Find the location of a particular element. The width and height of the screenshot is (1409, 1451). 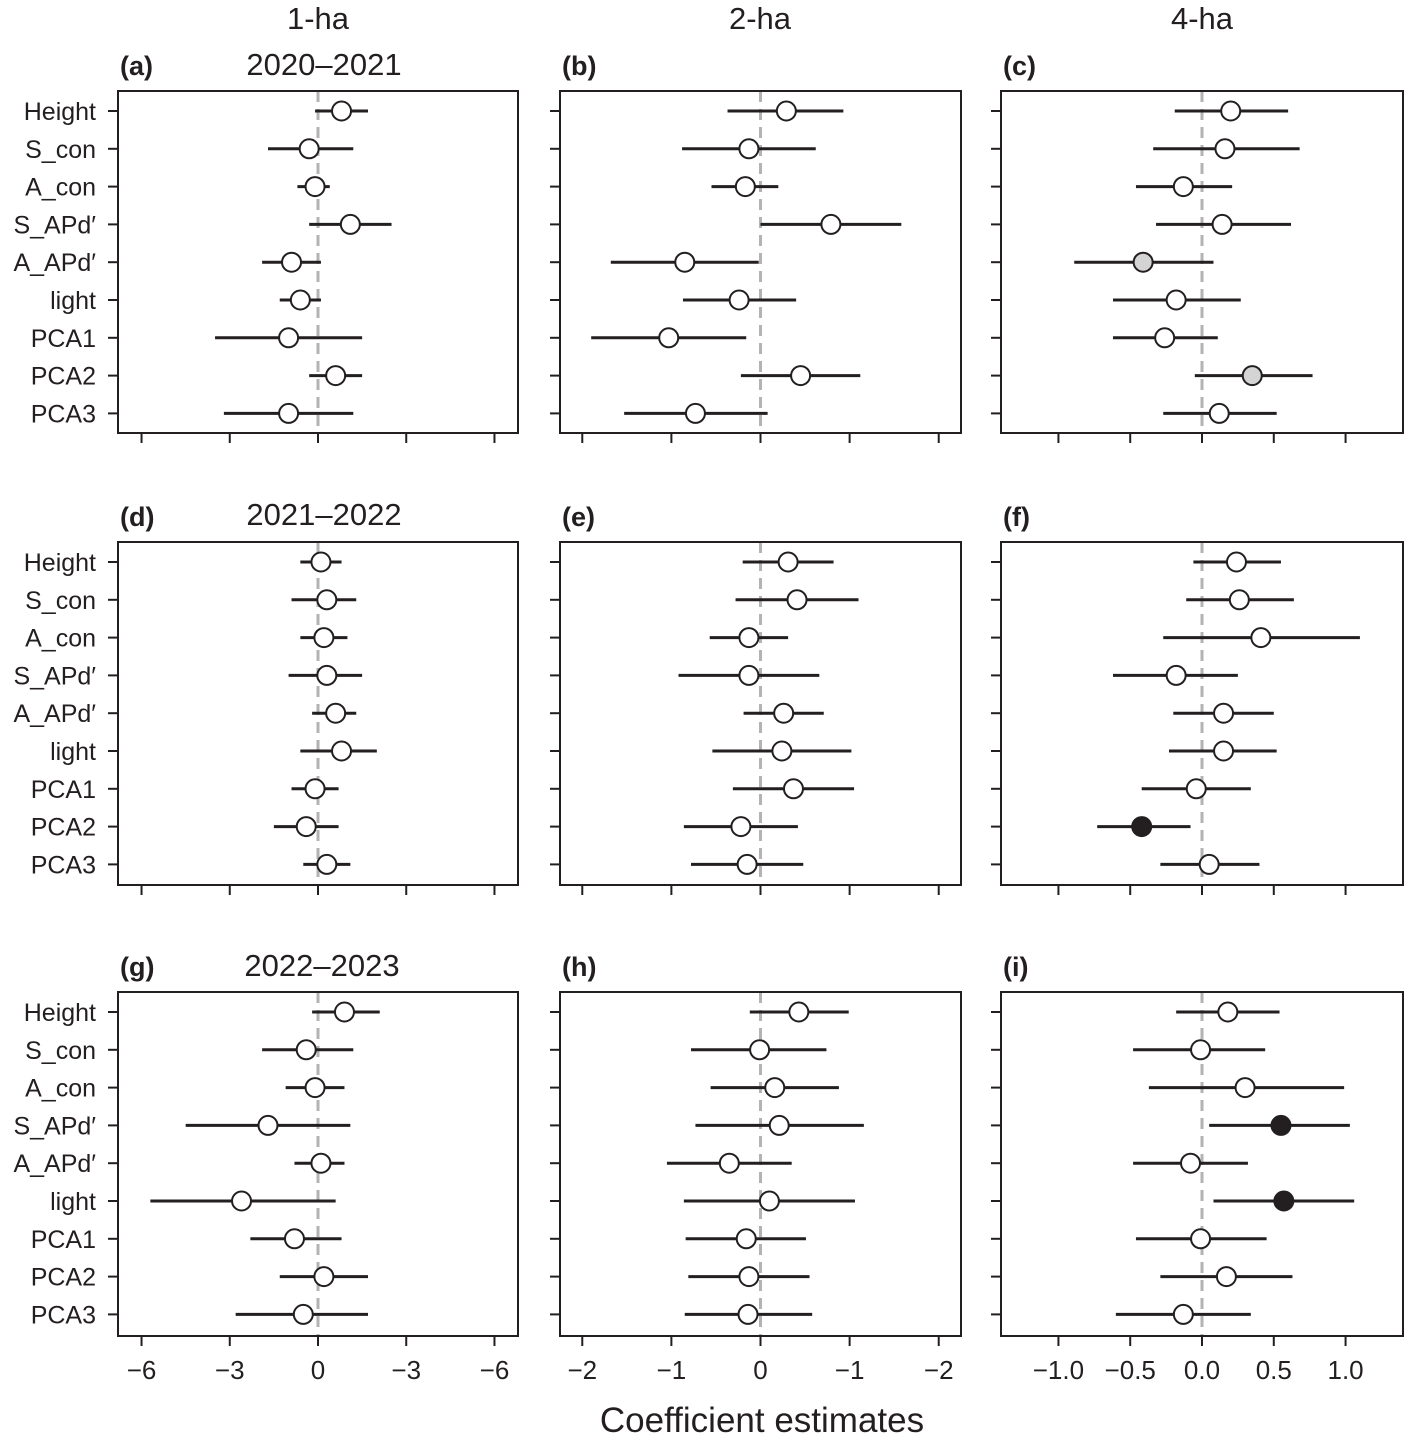

panel-b: (b) is located at coordinates (756, 247).